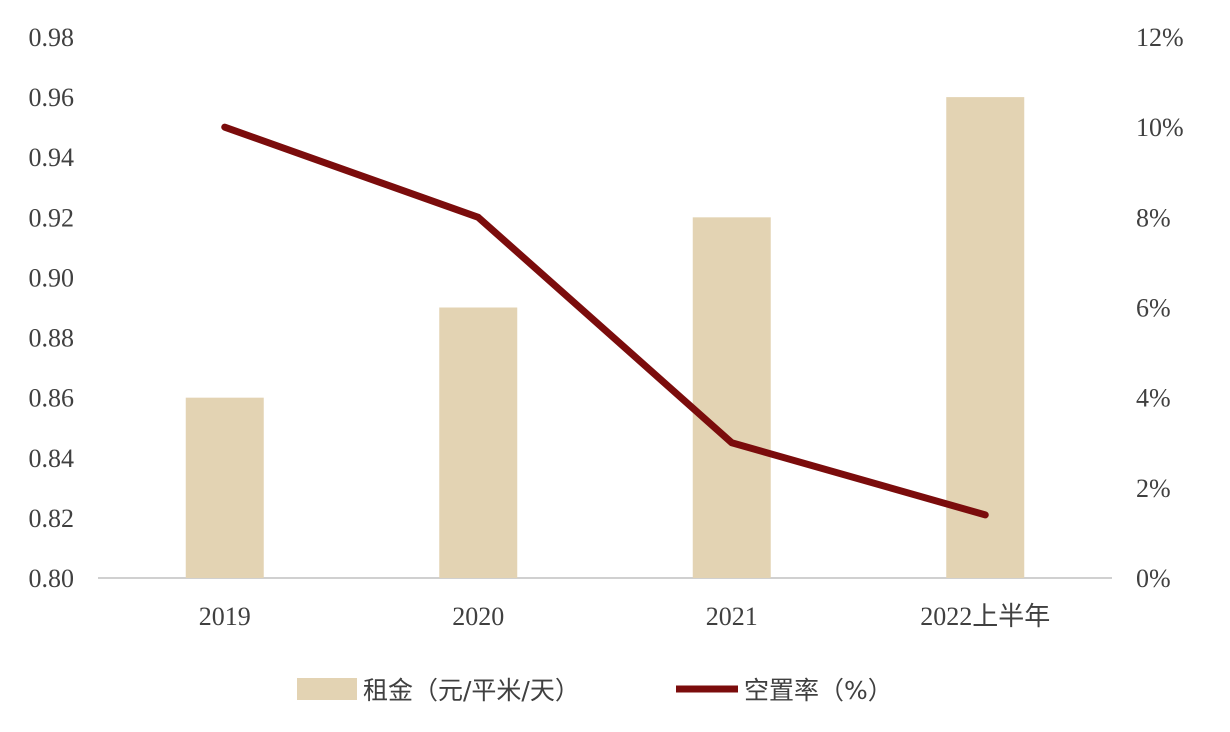 The image size is (1230, 732). What do you see at coordinates (52, 217) in the screenshot?
I see `left-tick-label: 0.92` at bounding box center [52, 217].